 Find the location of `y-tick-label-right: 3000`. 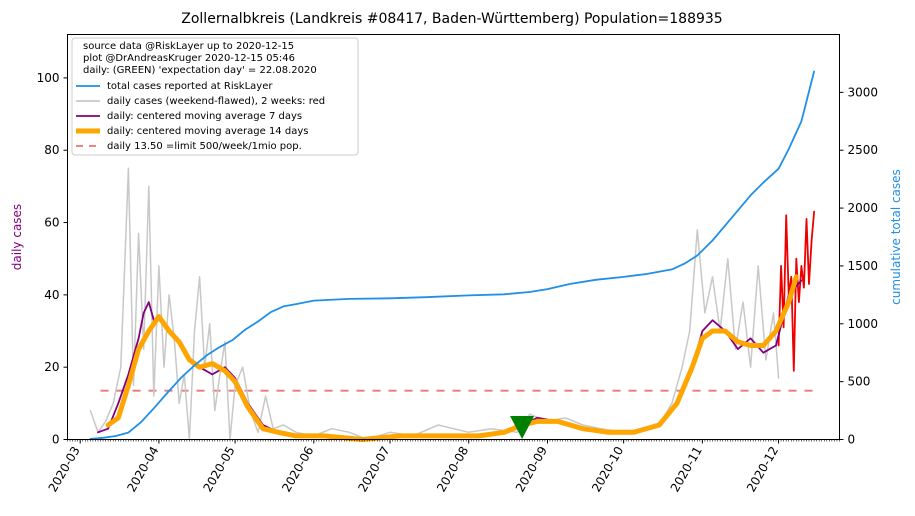

y-tick-label-right: 3000 is located at coordinates (863, 92).